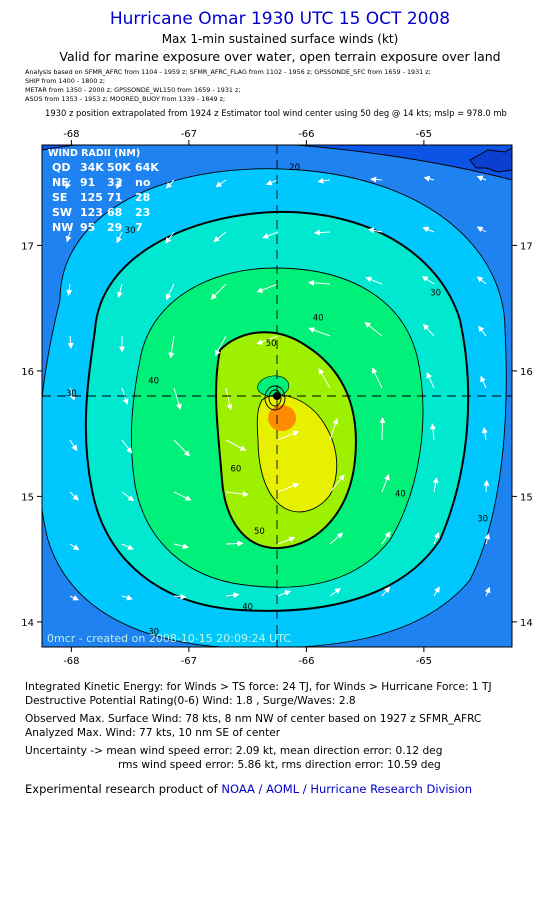 The width and height of the screenshot is (560, 915). I want to click on x-tick-label-bottom: -67, so click(189, 661).